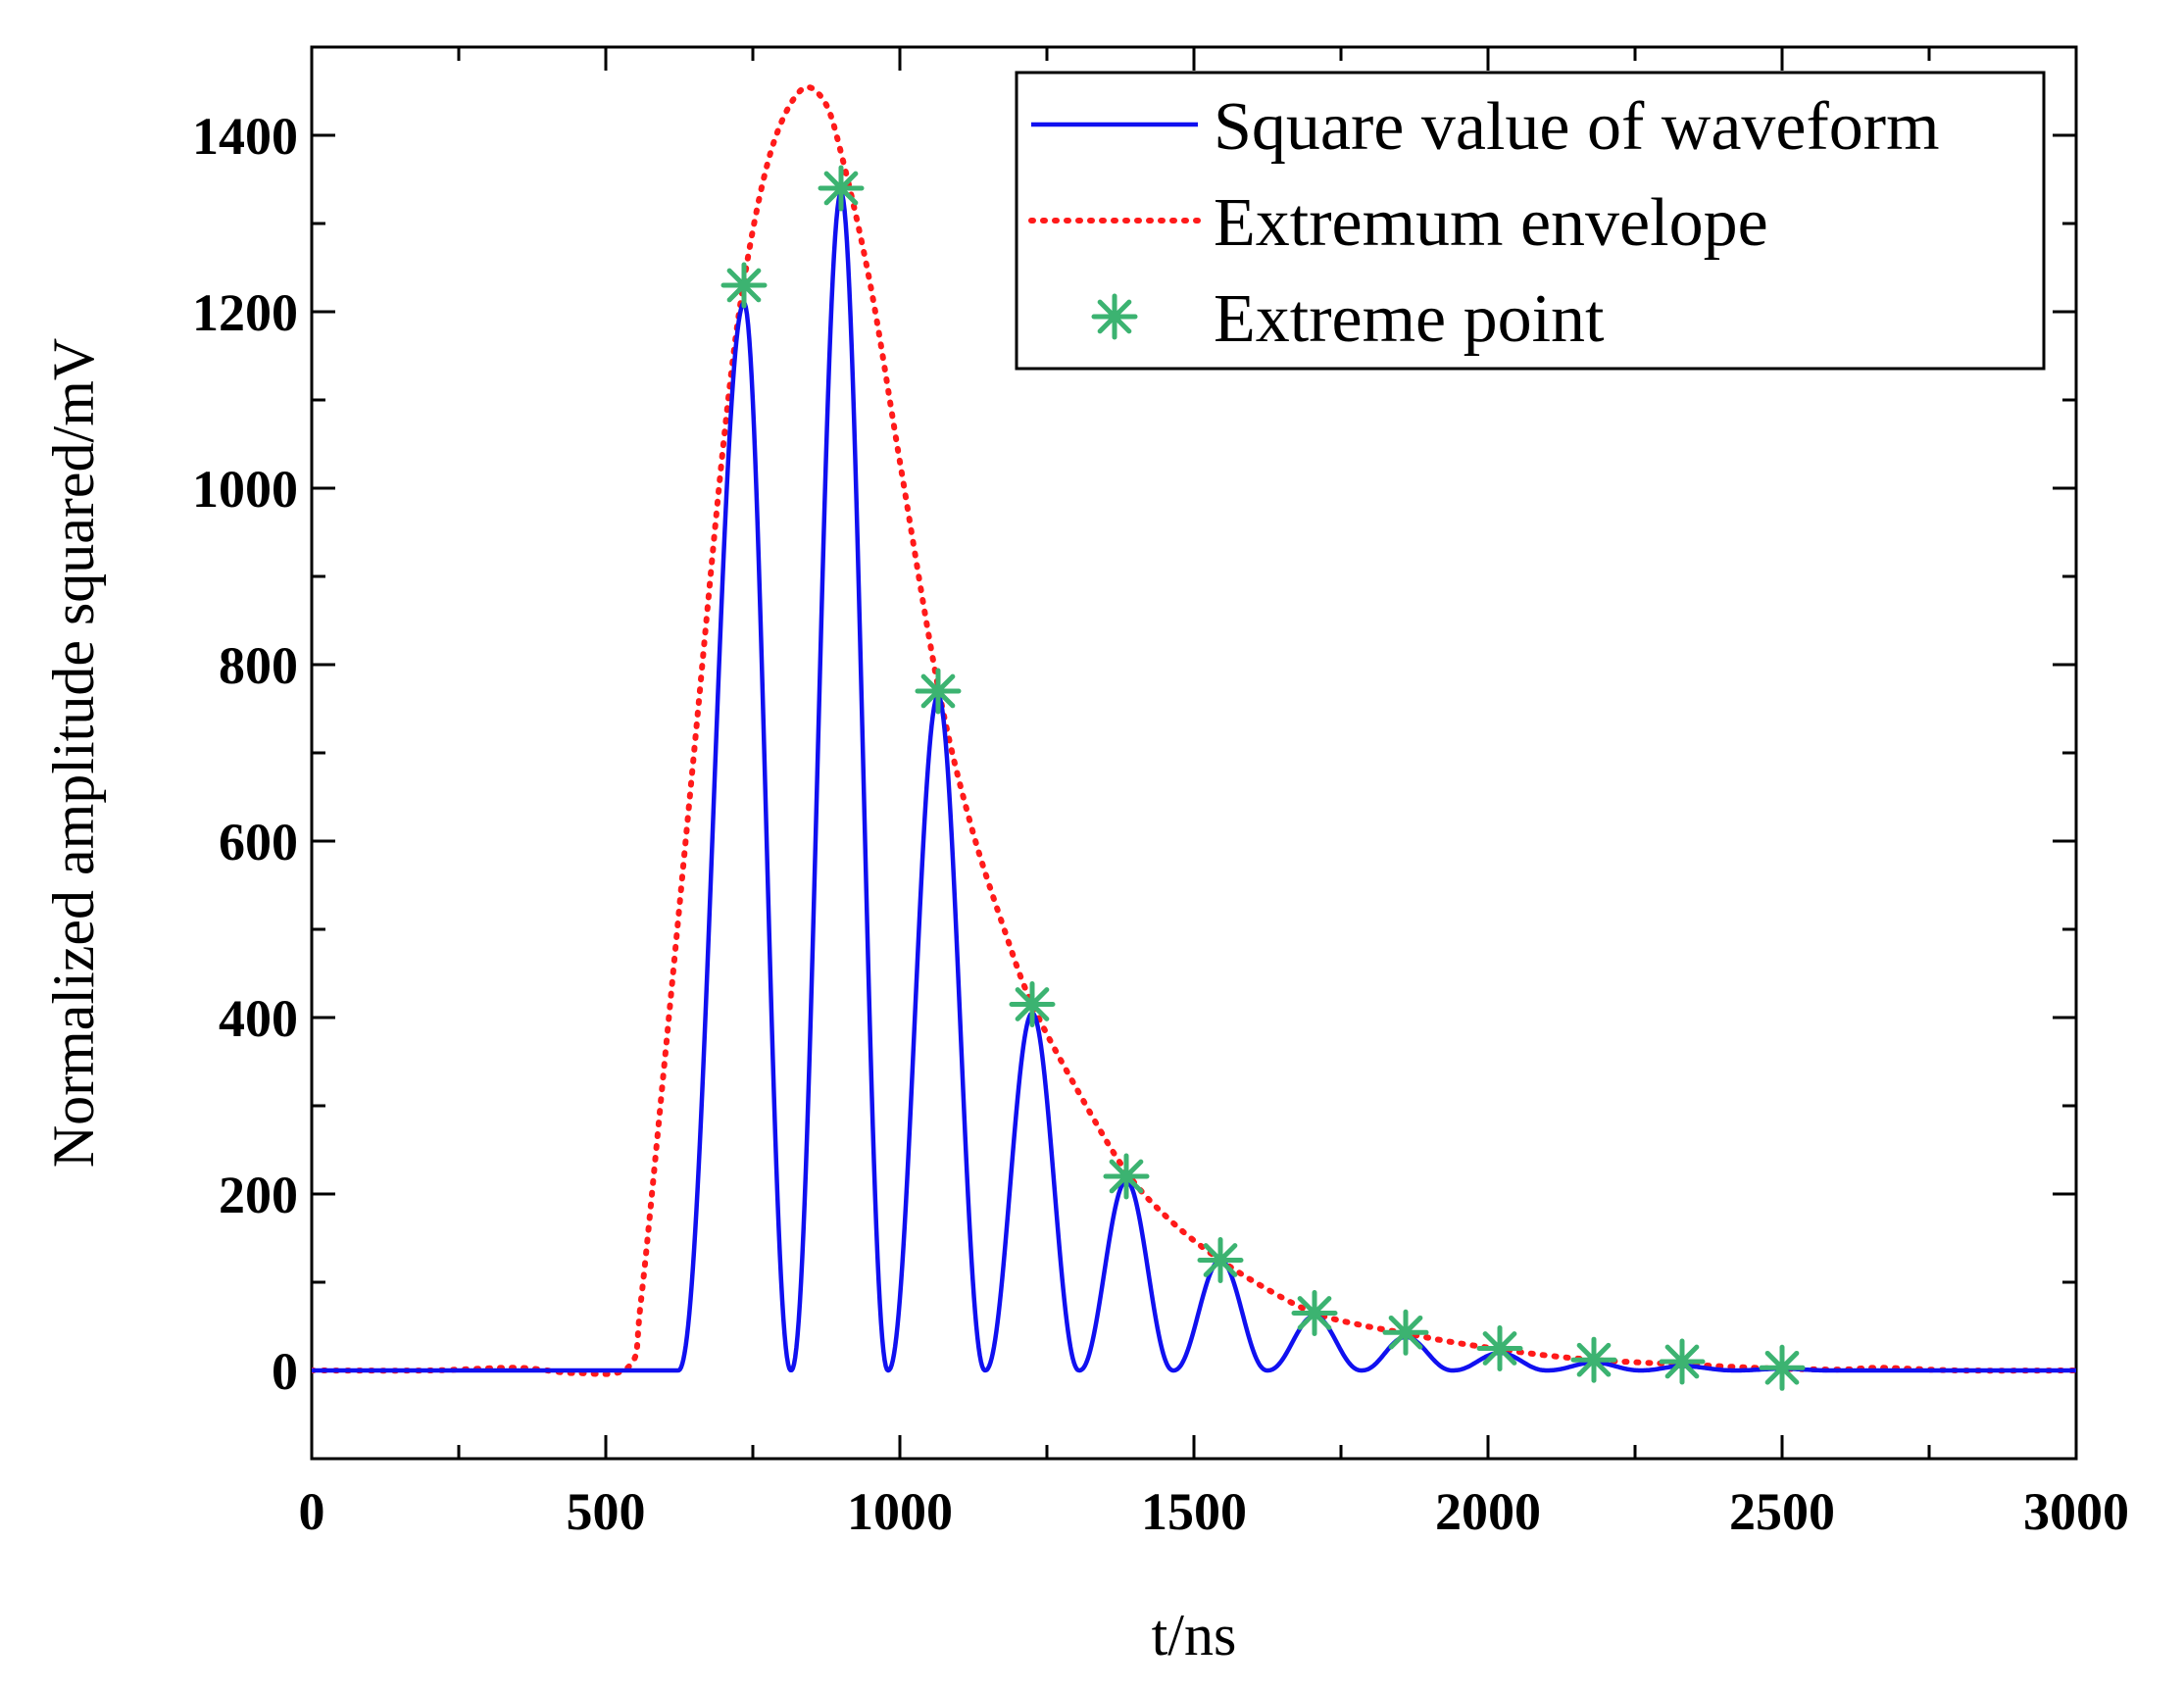  Describe the element at coordinates (1491, 223) in the screenshot. I see `legend-envelope-label: Extremum envelope` at that location.